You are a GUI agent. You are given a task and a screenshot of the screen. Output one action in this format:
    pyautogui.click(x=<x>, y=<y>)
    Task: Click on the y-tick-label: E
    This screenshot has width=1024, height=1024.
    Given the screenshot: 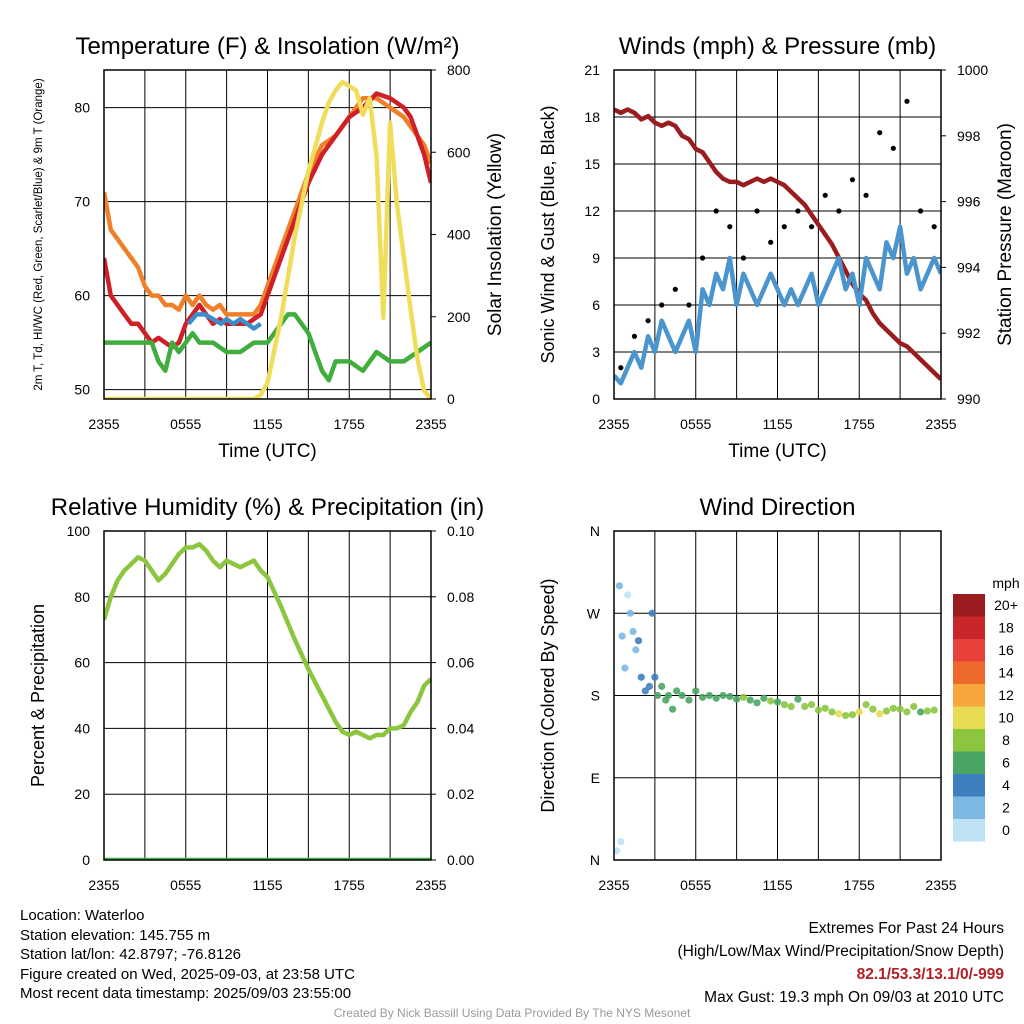 What is the action you would take?
    pyautogui.click(x=595, y=778)
    